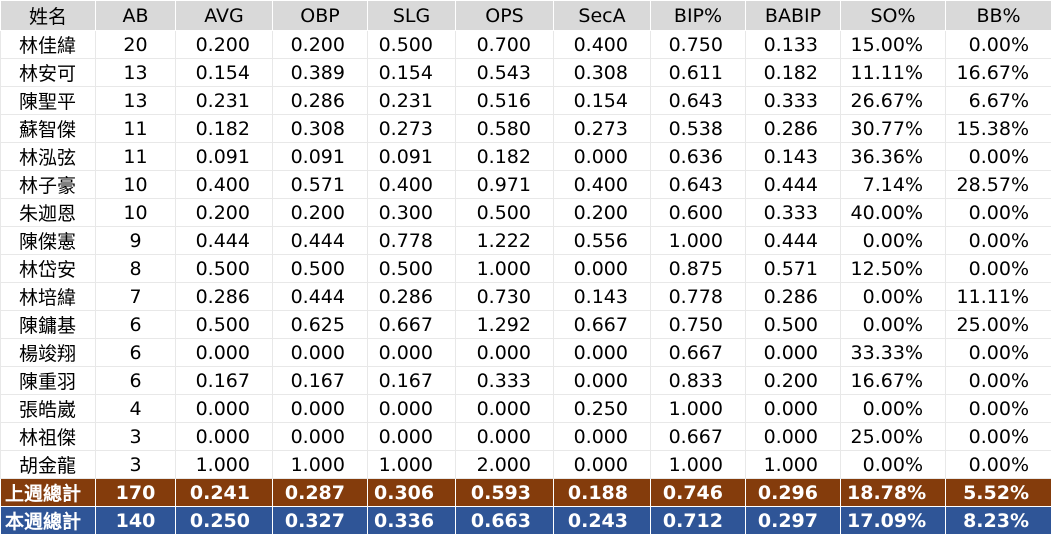 The width and height of the screenshot is (1051, 535). What do you see at coordinates (998, 16) in the screenshot?
I see `column-header: BB%` at bounding box center [998, 16].